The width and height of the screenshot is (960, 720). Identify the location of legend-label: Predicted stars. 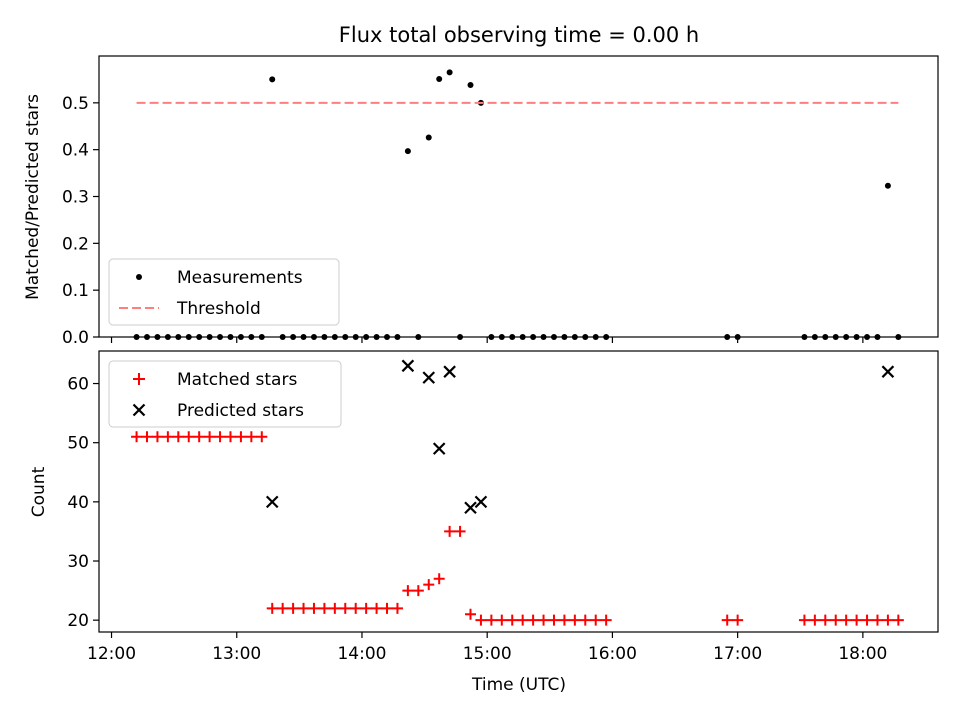
(240, 411).